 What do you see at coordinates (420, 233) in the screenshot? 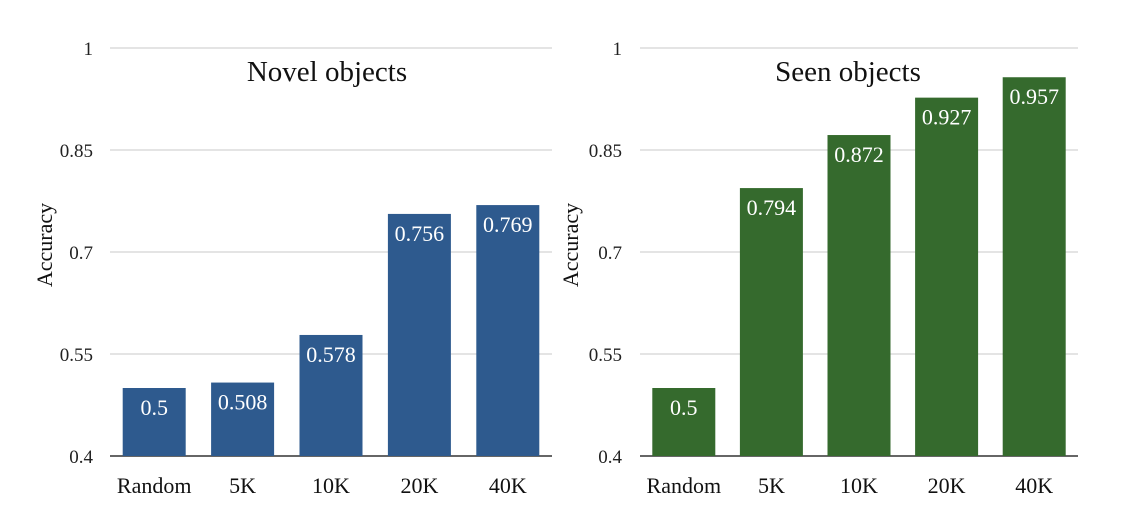
I see `data-label: 0.756` at bounding box center [420, 233].